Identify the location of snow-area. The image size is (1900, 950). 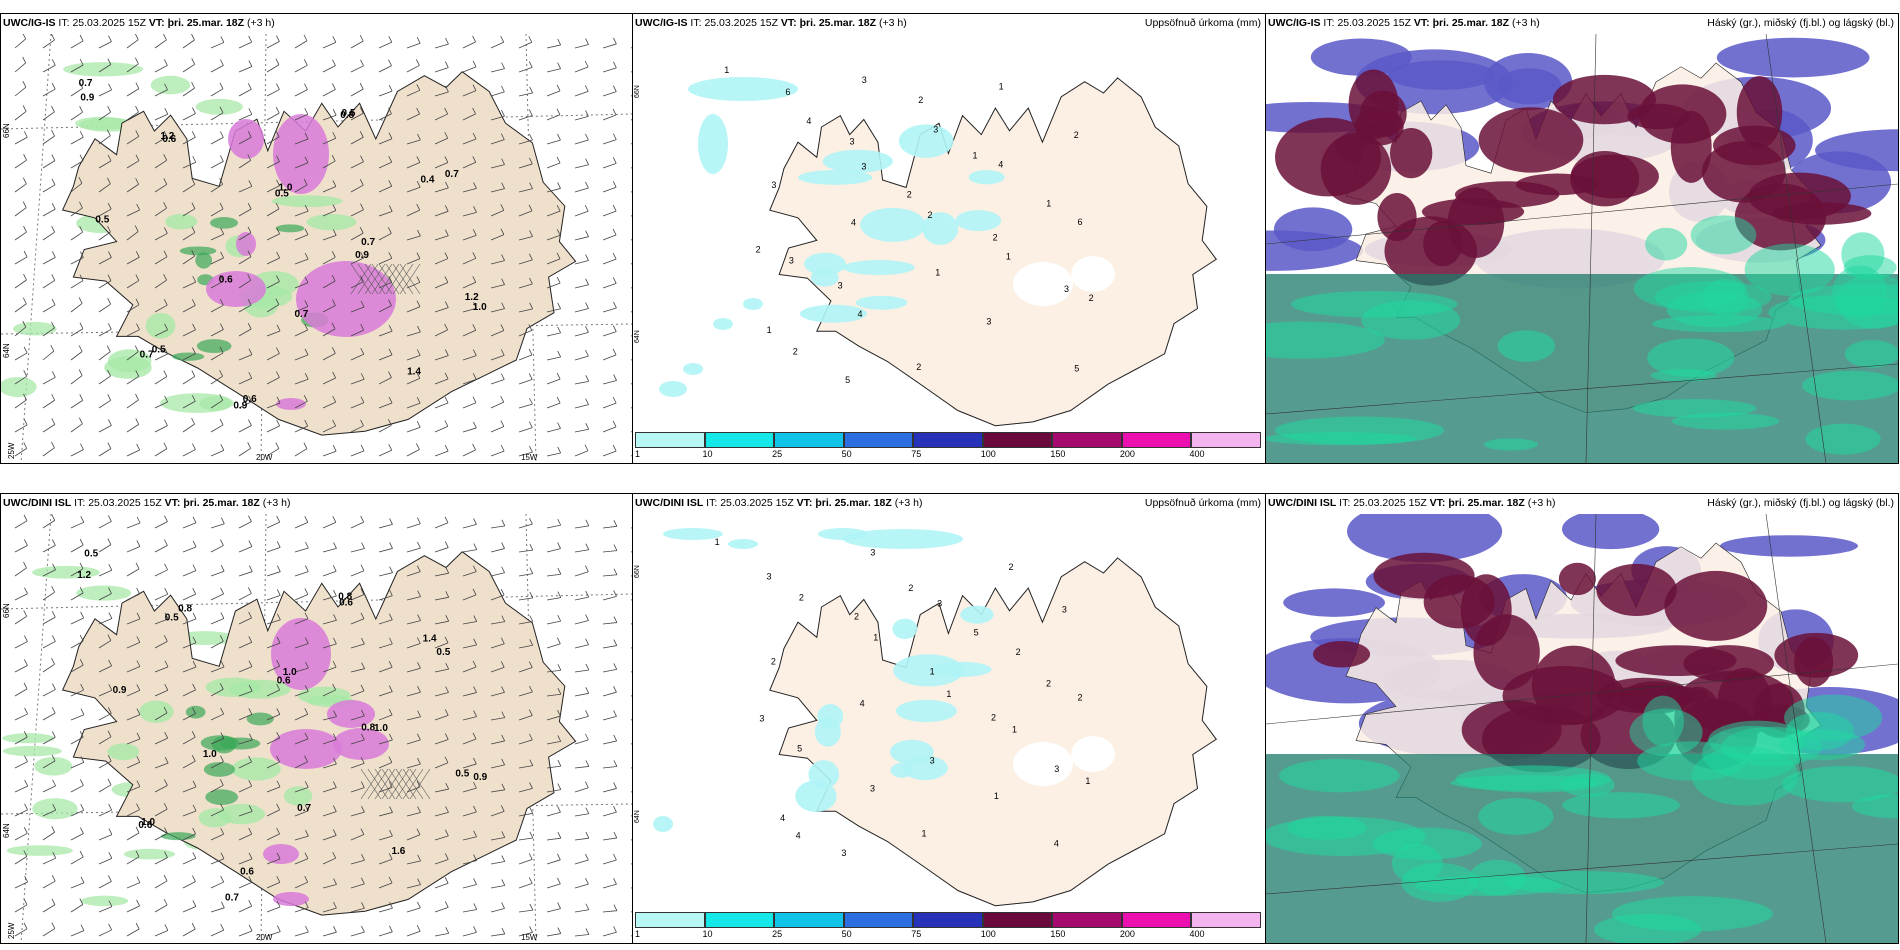
(306, 749).